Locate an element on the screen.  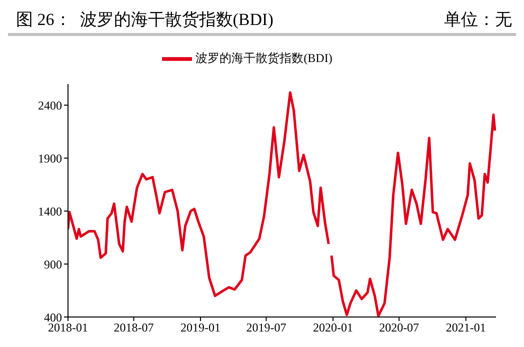
x-tick-label: 2020-01 is located at coordinates (333, 327).